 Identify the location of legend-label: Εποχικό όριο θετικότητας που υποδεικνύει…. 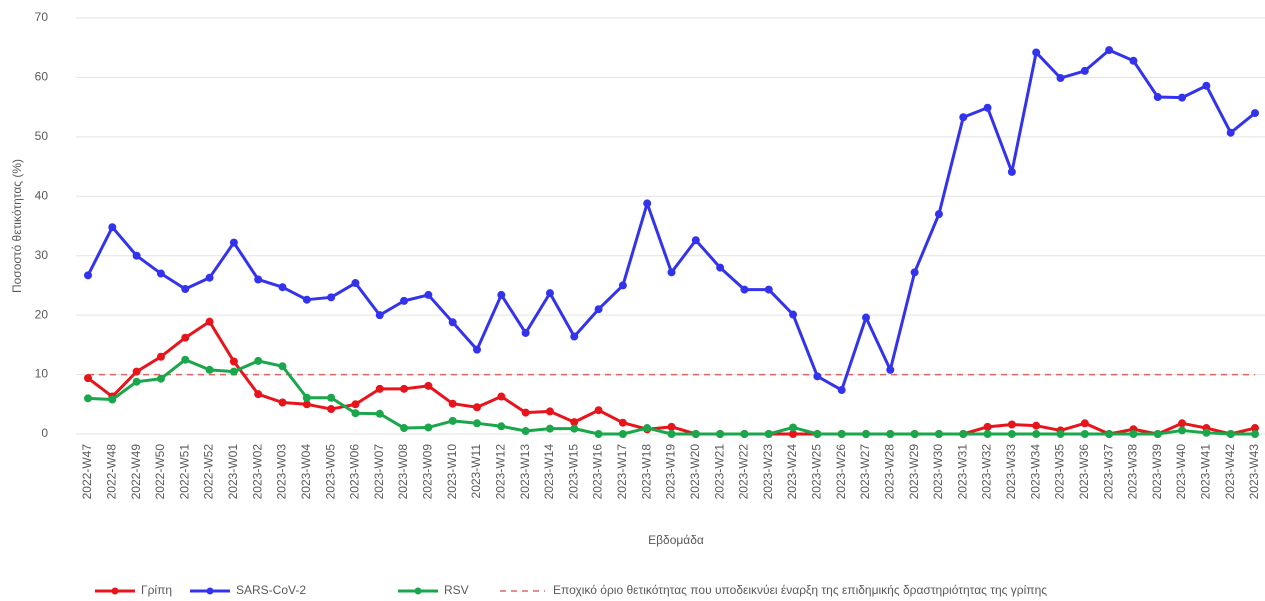
(800, 590).